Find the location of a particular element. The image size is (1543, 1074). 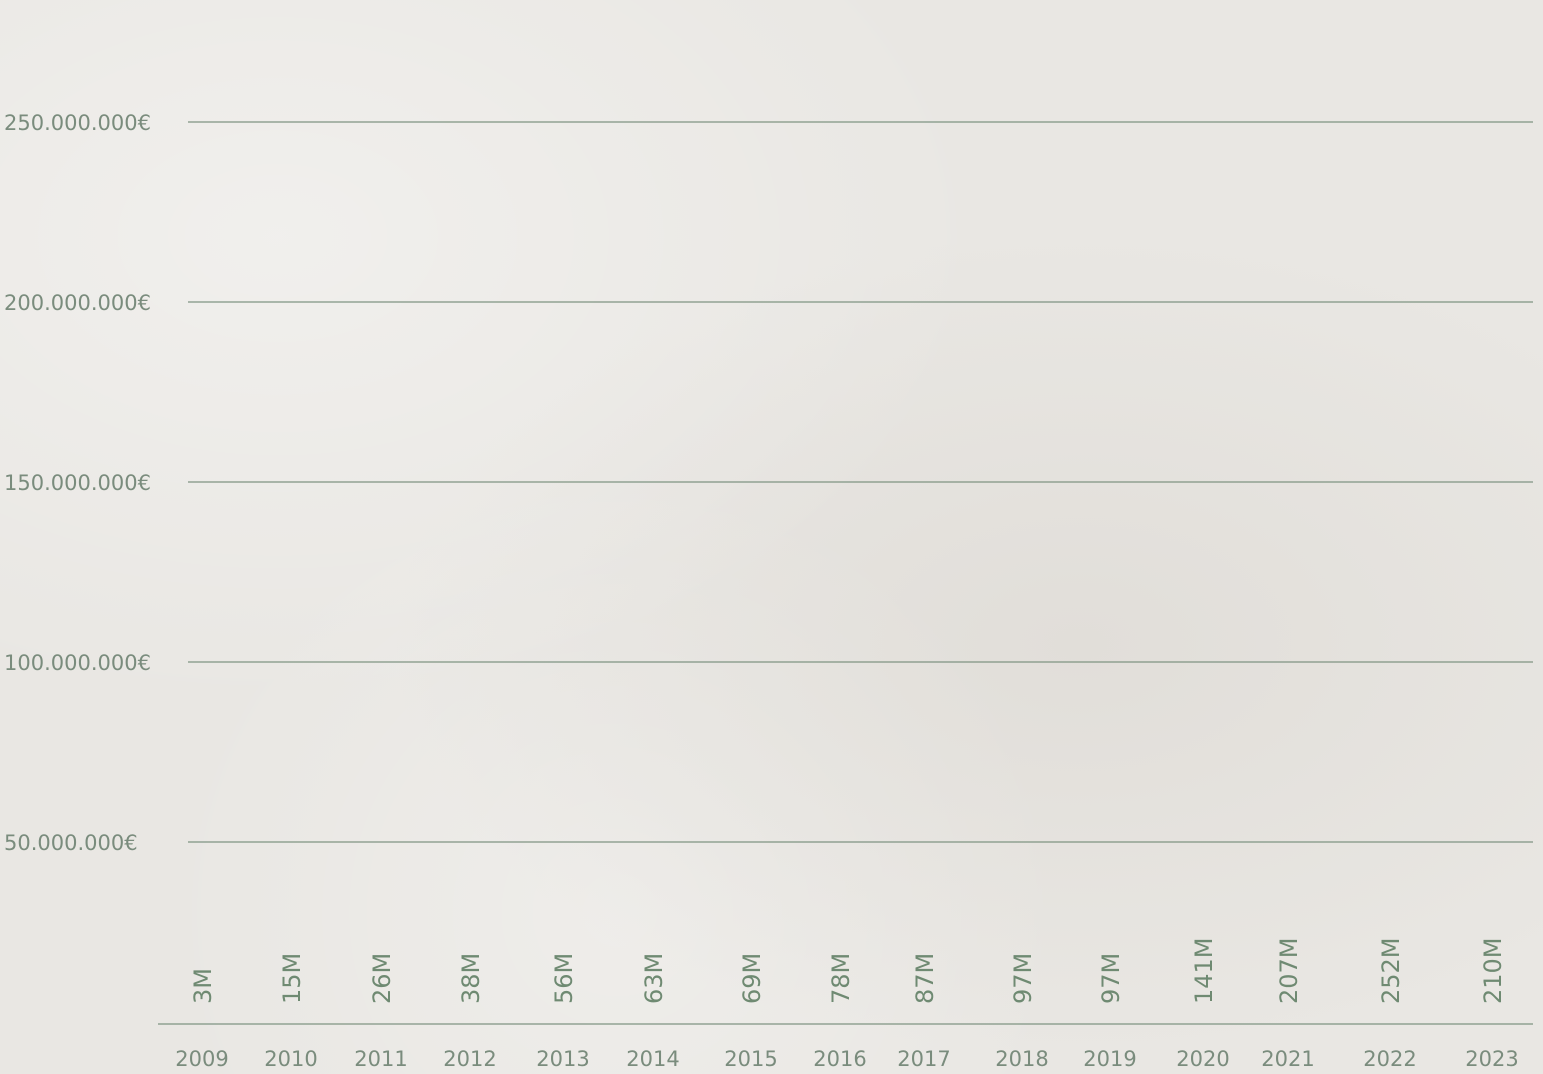

y-tick-label: 150.000.000€ is located at coordinates (77, 483).